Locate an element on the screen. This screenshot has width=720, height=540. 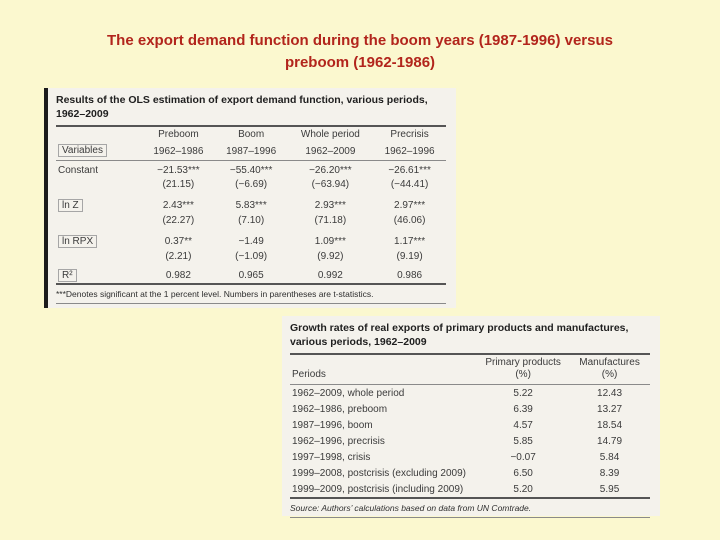
column-header: Periods is located at coordinates (384, 370).